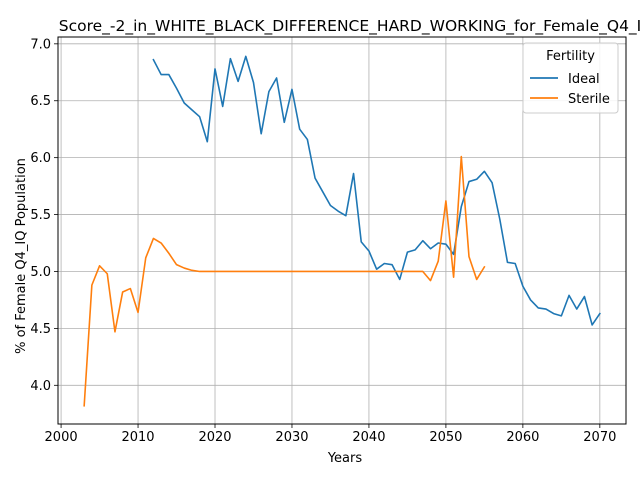 The width and height of the screenshot is (640, 480). I want to click on y-tick-label: 6.5, so click(40, 101).